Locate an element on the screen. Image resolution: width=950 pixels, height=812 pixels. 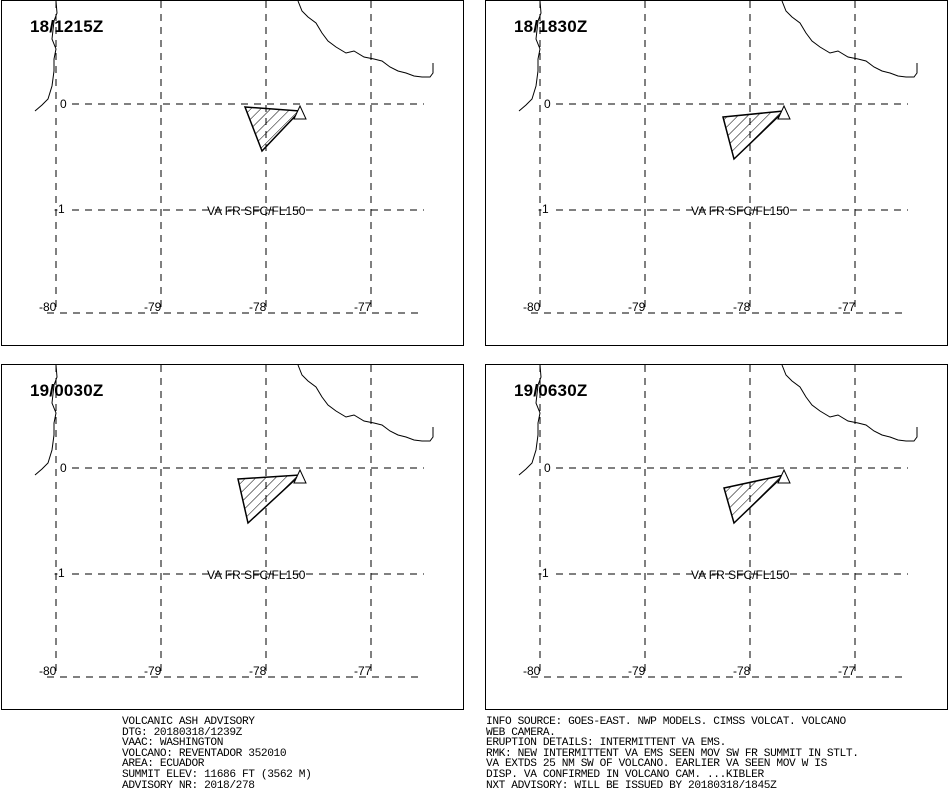
advisory-area: AREA: ECUADOR is located at coordinates (163, 764).